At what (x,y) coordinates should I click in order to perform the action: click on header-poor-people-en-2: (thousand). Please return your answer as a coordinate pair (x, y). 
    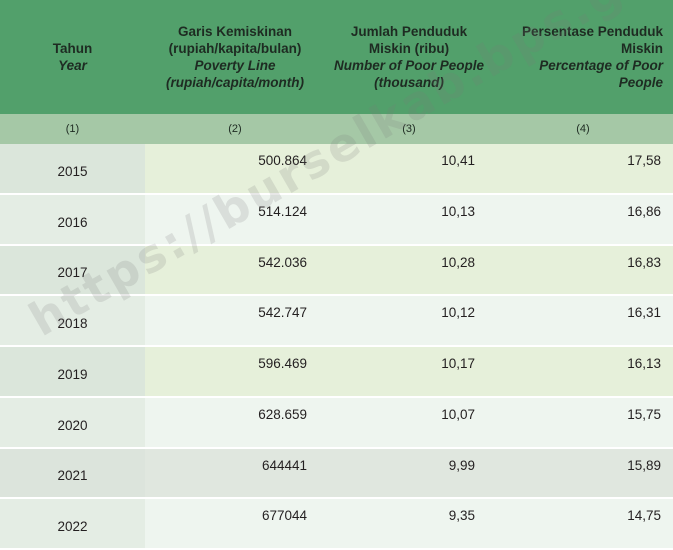
    Looking at the image, I should click on (409, 82).